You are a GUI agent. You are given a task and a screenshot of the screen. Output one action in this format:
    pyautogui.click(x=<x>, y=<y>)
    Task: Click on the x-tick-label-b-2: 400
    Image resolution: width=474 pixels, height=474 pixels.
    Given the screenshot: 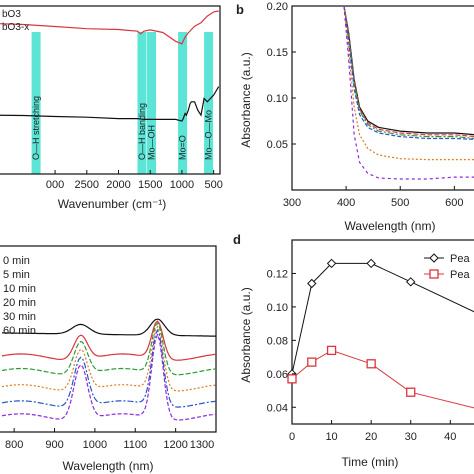 What is the action you would take?
    pyautogui.click(x=346, y=203)
    